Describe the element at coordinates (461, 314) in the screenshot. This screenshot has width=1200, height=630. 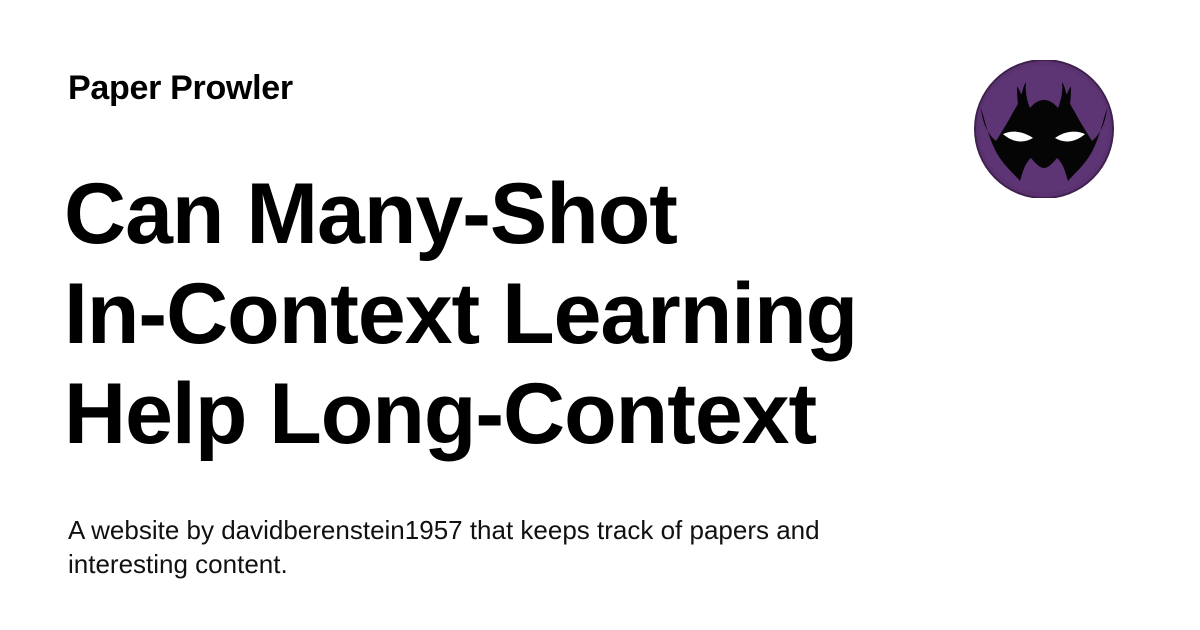
I see `article-title-line-2: In-Context Learning` at that location.